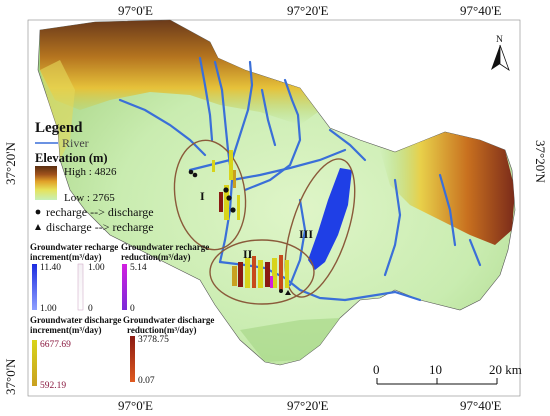 This screenshot has width=550, height=416. I want to click on cb3-max: 6677.69, so click(55, 345).